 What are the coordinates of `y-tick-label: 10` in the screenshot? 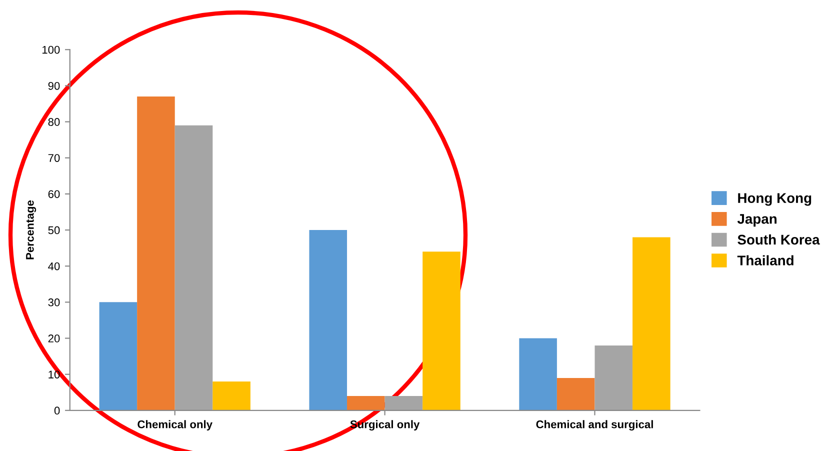 It's located at (54, 374).